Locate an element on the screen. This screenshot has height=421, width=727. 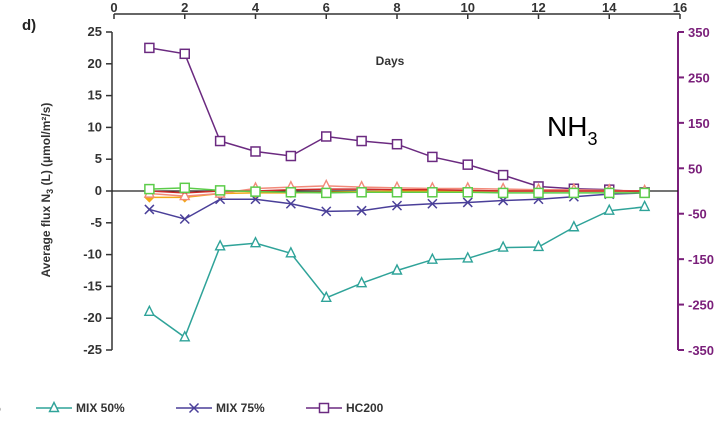
x-tick-label: 4 is located at coordinates (256, 7).